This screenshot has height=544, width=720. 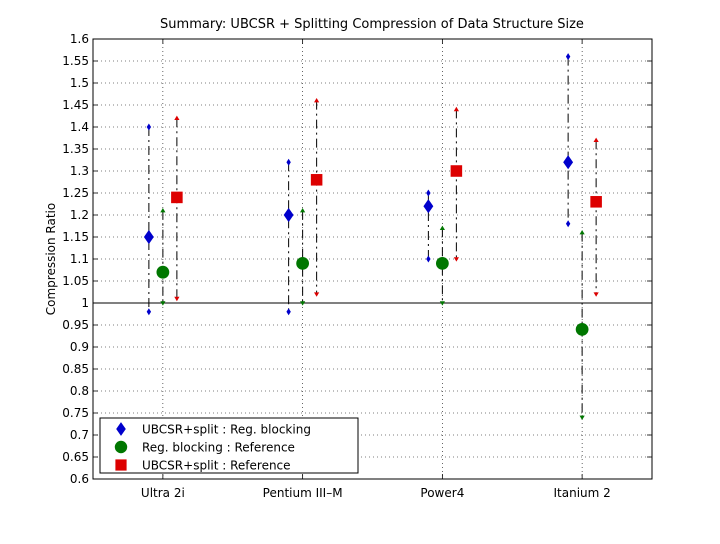 What do you see at coordinates (75, 413) in the screenshot?
I see `y-tick-label: 0.75` at bounding box center [75, 413].